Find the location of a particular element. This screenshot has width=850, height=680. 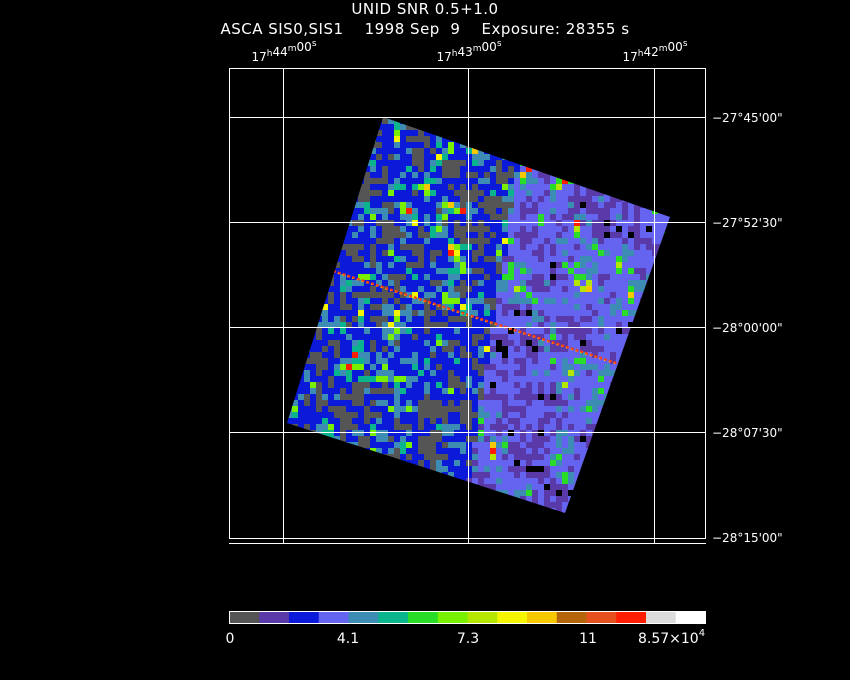

colorbar-label-2: 7.3 is located at coordinates (468, 639).